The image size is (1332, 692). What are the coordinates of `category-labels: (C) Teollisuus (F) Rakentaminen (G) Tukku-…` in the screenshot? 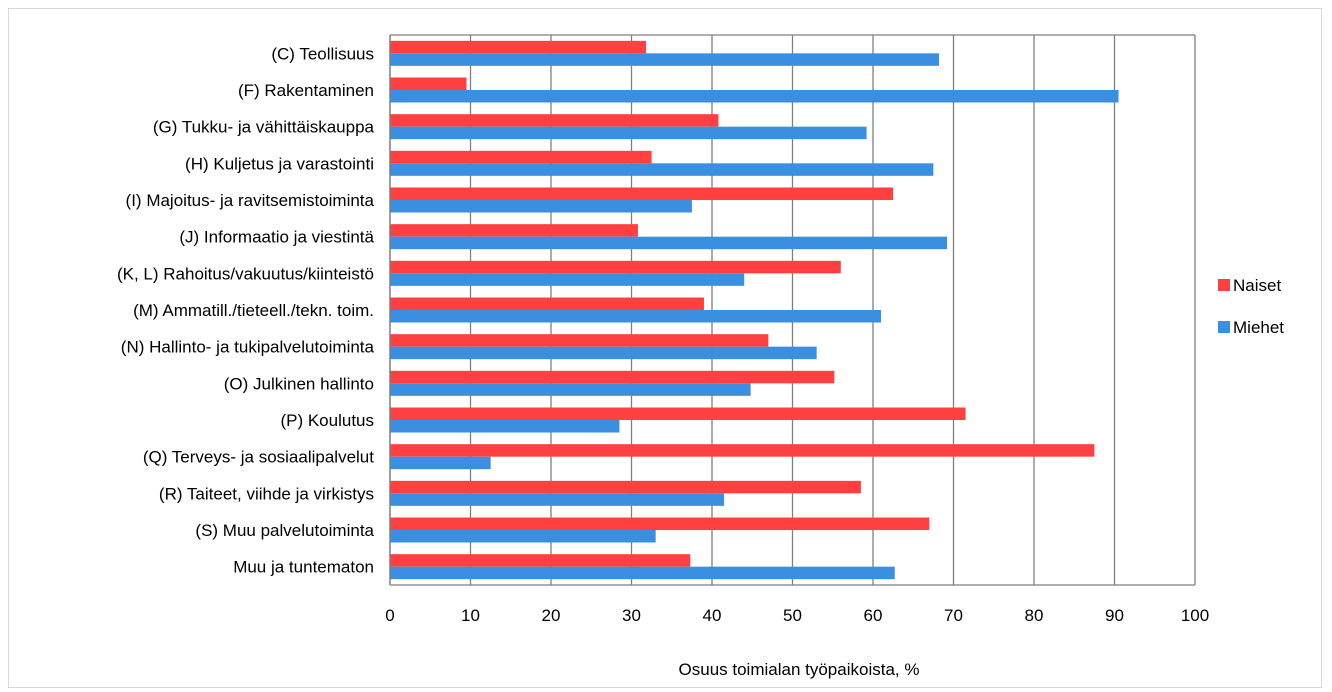 It's located at (246, 310).